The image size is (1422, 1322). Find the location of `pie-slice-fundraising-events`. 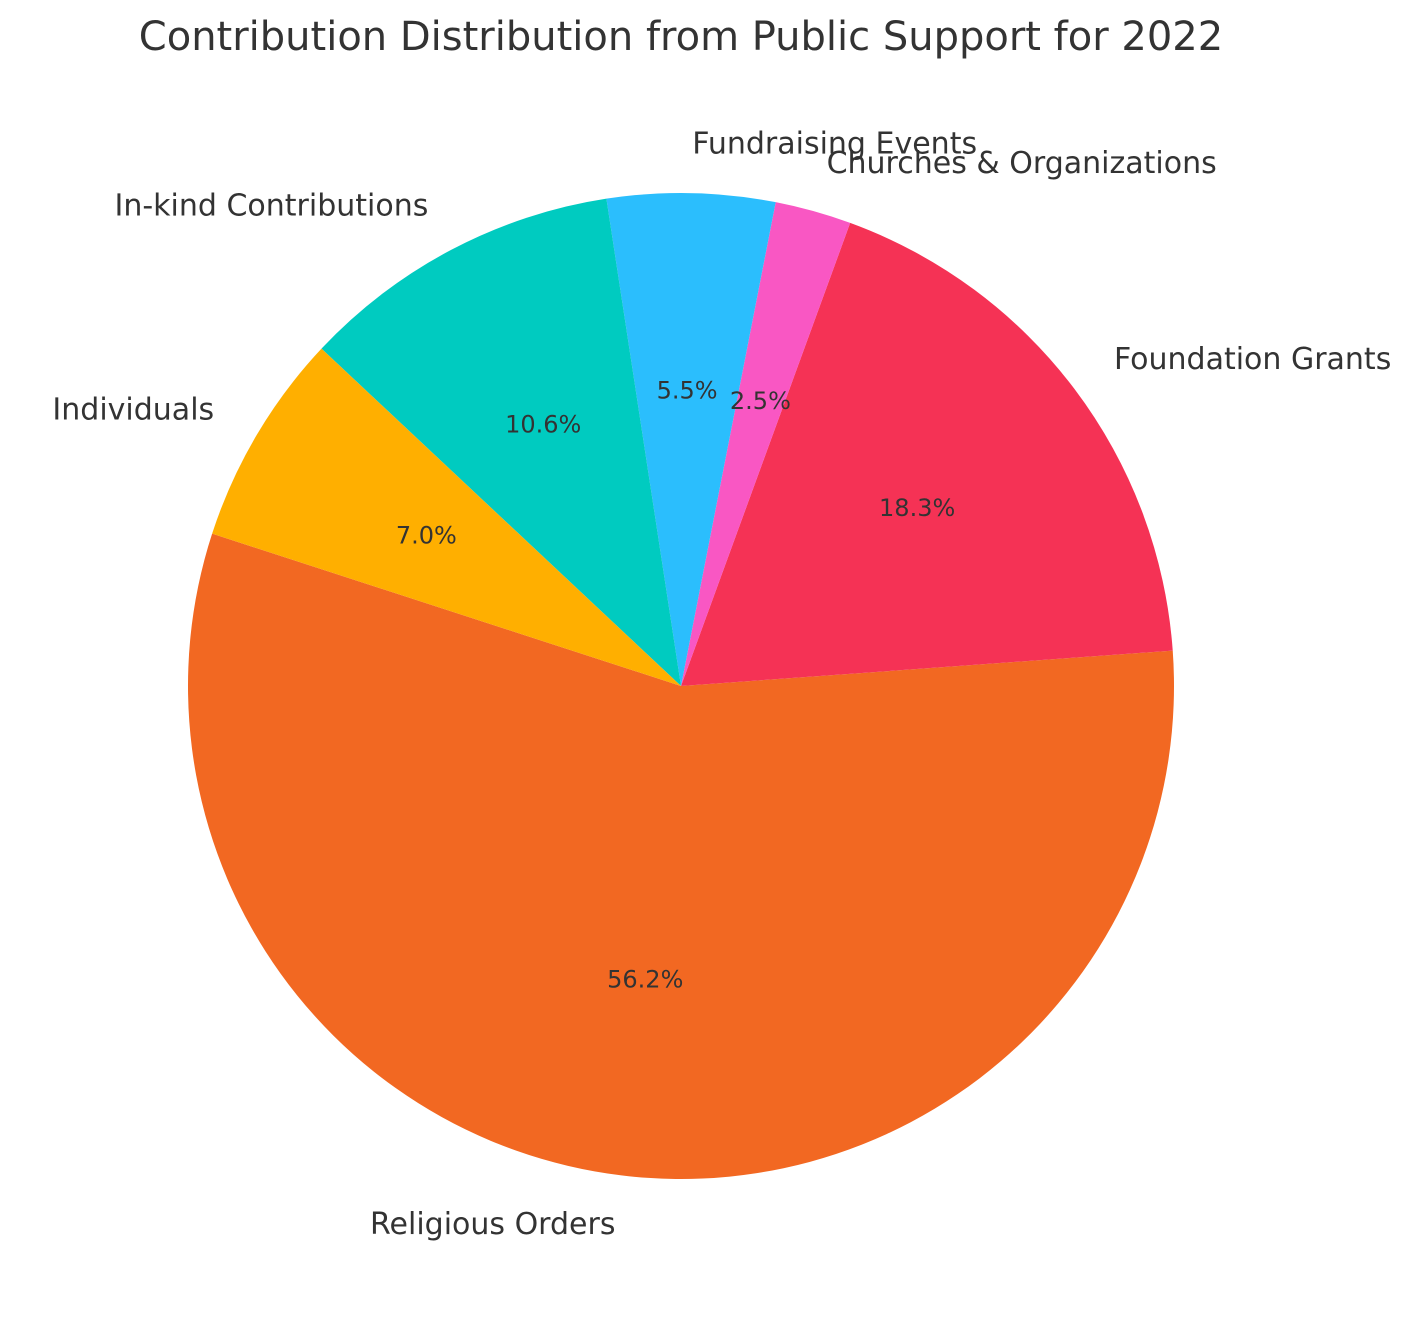

pie-slice-fundraising-events is located at coordinates (691, 439).